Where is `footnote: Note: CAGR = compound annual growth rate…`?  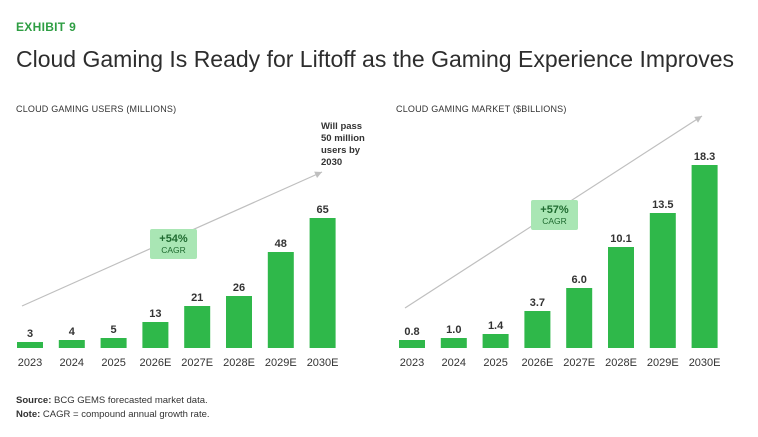 footnote: Note: CAGR = compound annual growth rate… is located at coordinates (113, 414).